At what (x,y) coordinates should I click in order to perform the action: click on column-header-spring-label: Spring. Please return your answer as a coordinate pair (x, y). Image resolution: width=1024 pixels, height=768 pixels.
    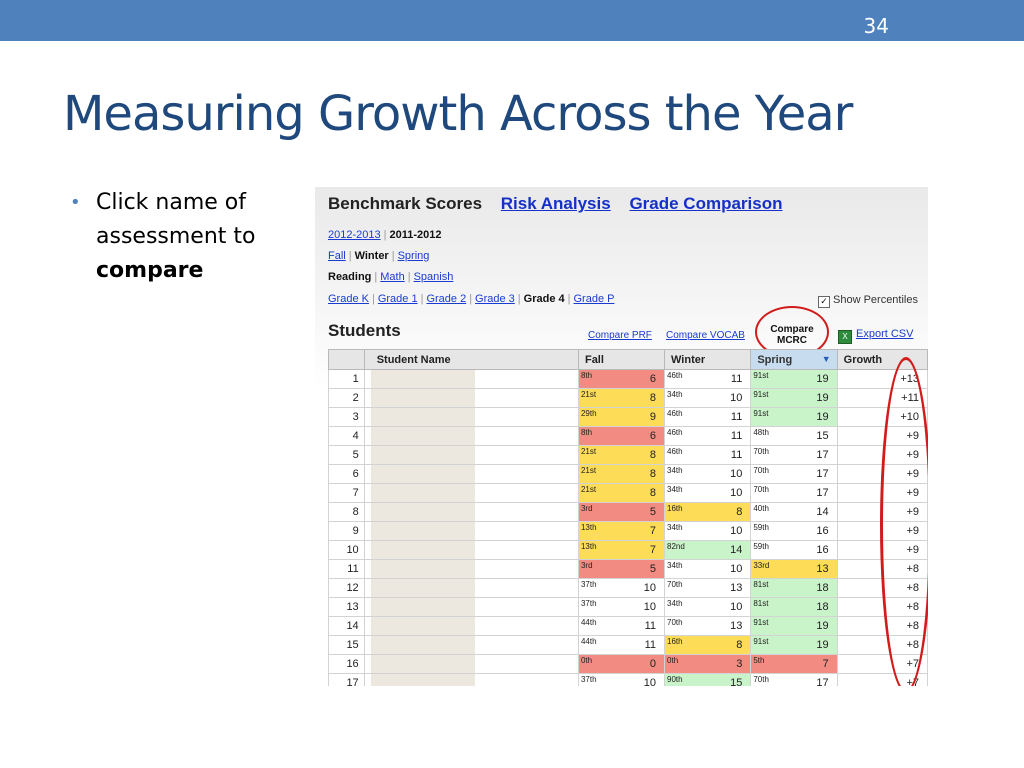
    Looking at the image, I should click on (775, 359).